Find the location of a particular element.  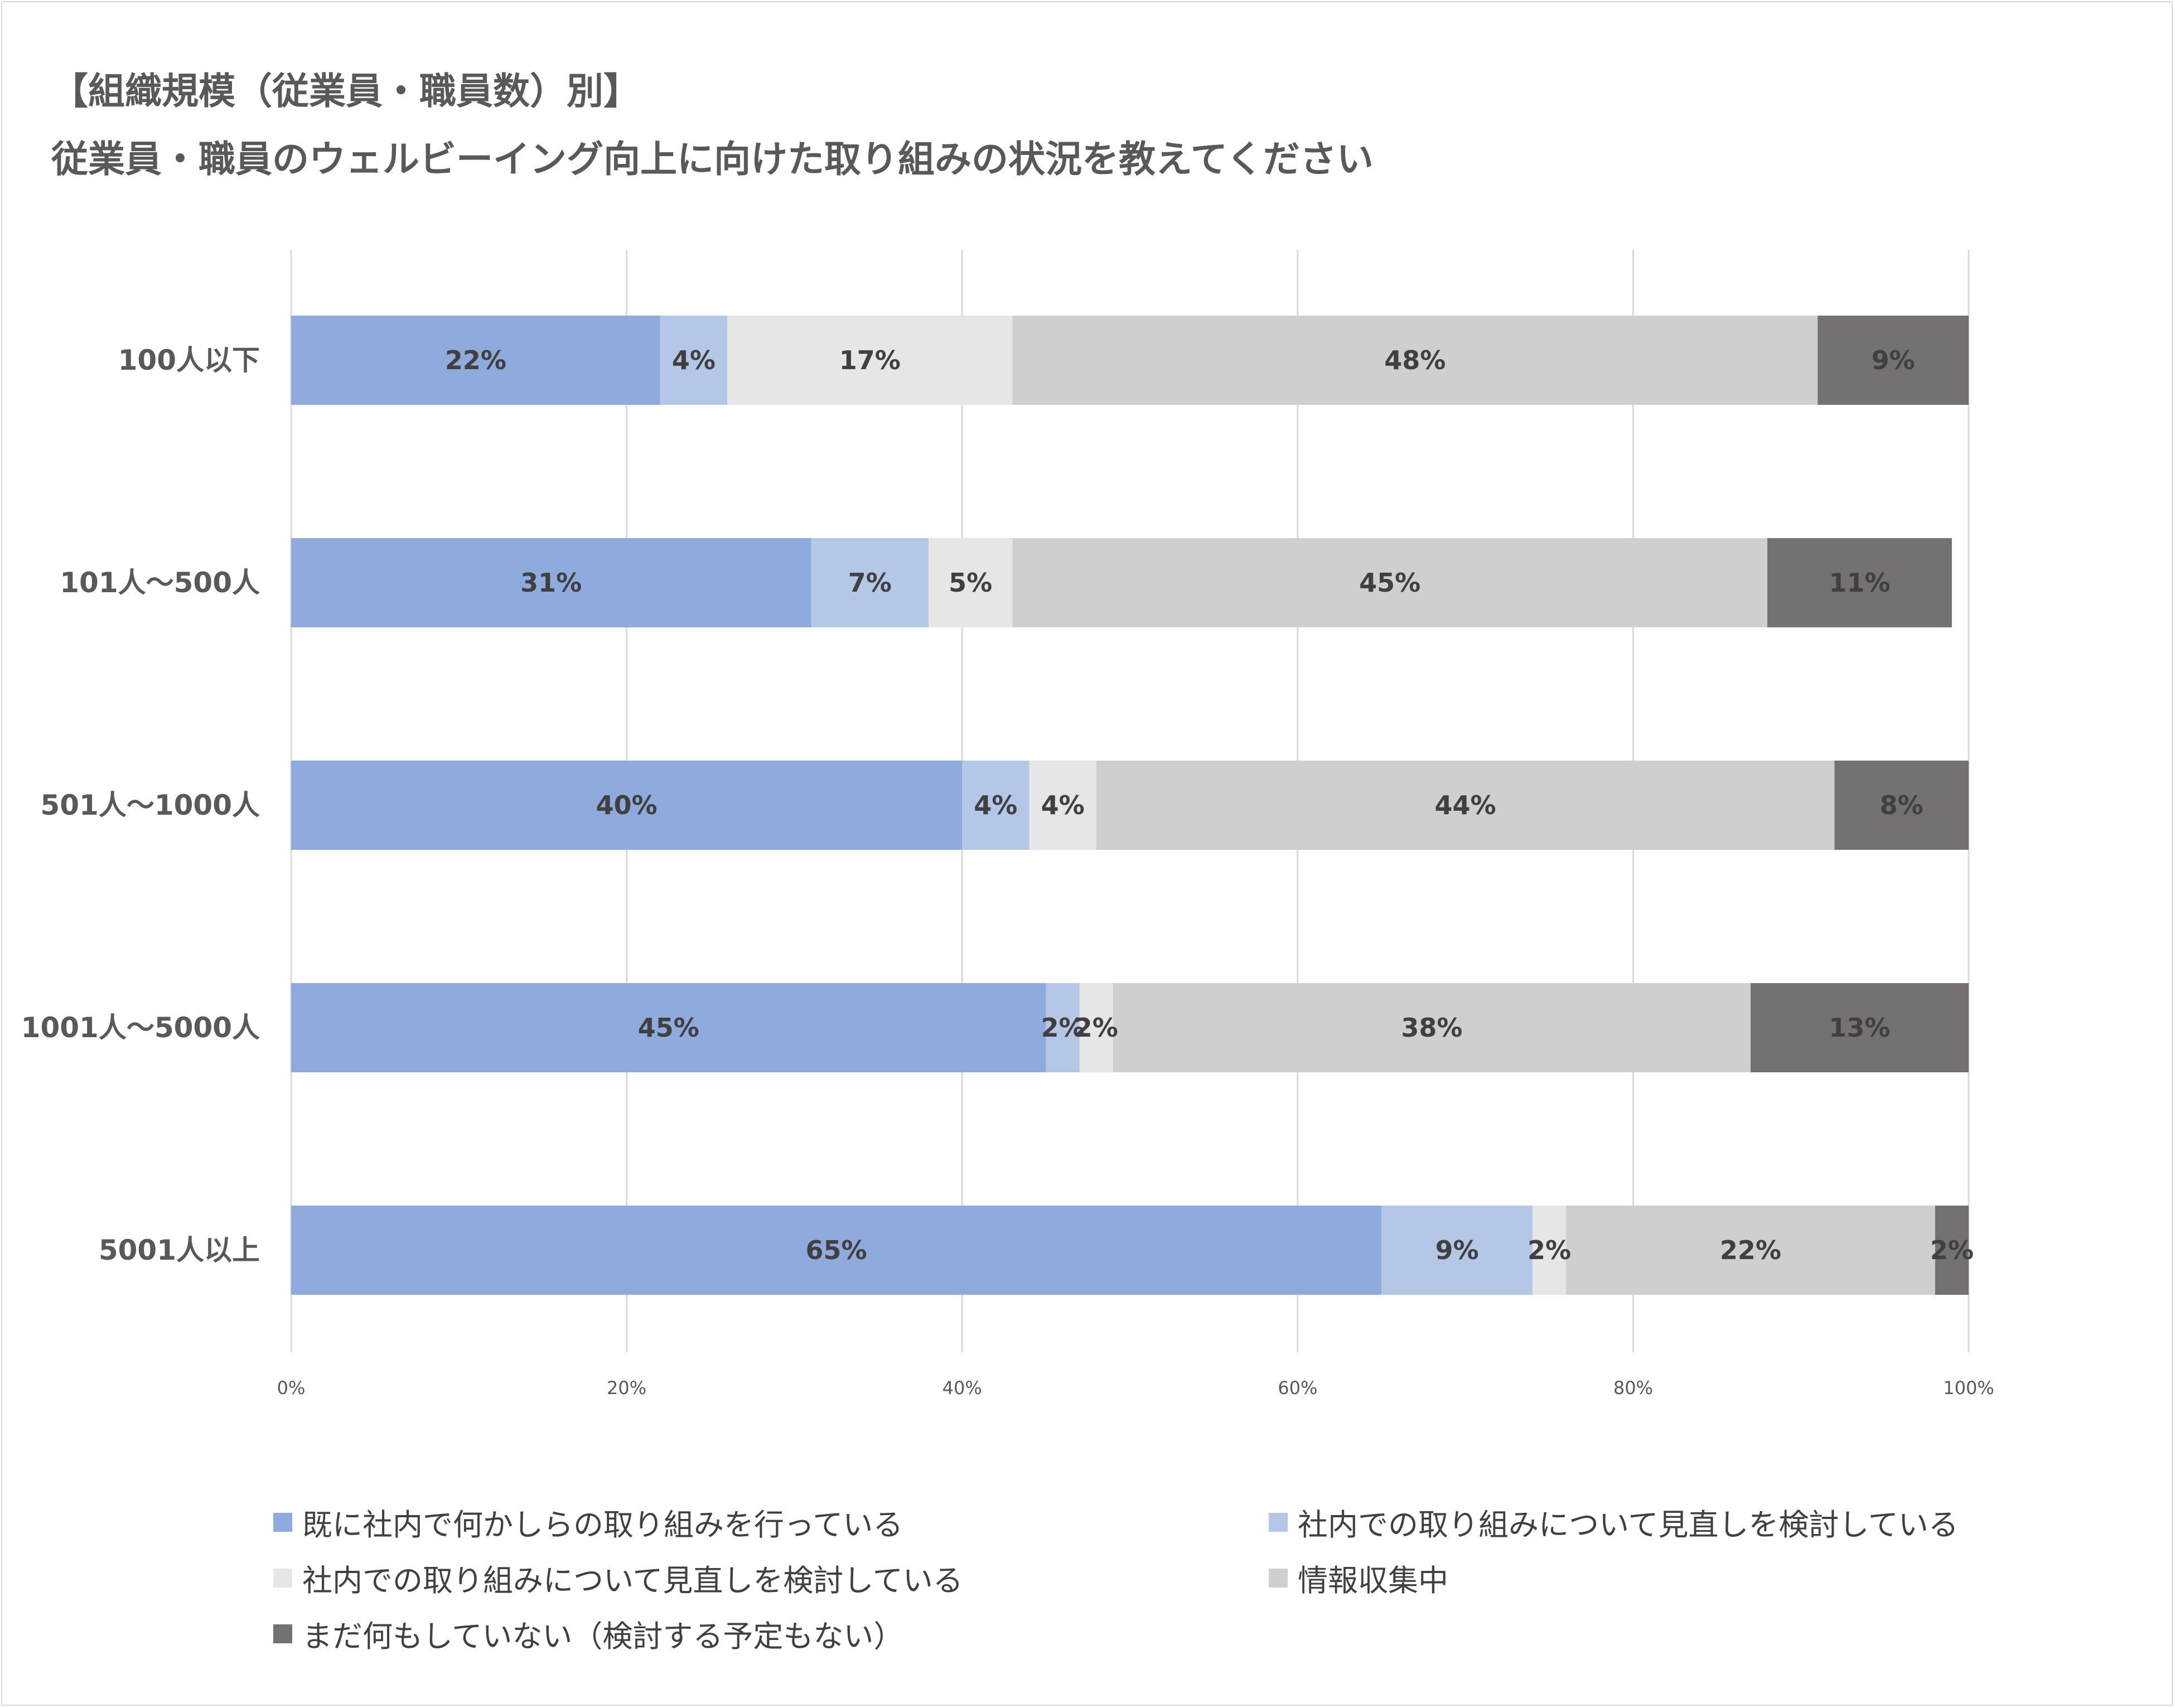

x-tick-label: 0% is located at coordinates (292, 1388).